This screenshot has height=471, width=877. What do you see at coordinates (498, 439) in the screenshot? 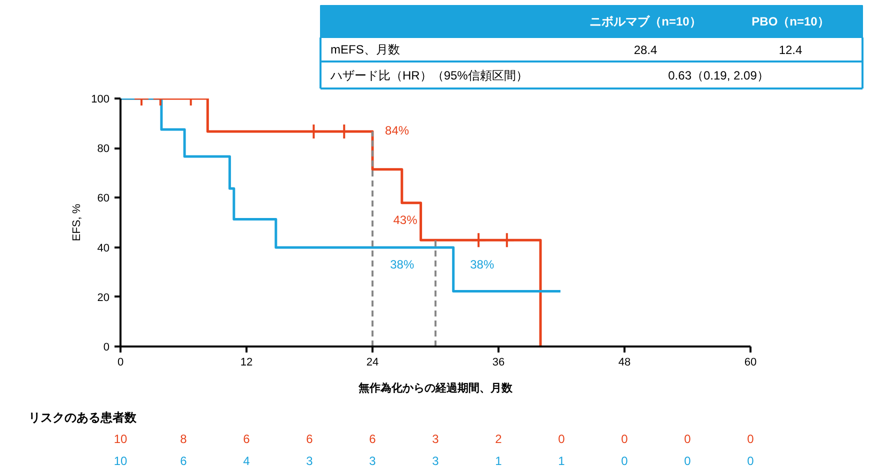
I see `text: 2` at bounding box center [498, 439].